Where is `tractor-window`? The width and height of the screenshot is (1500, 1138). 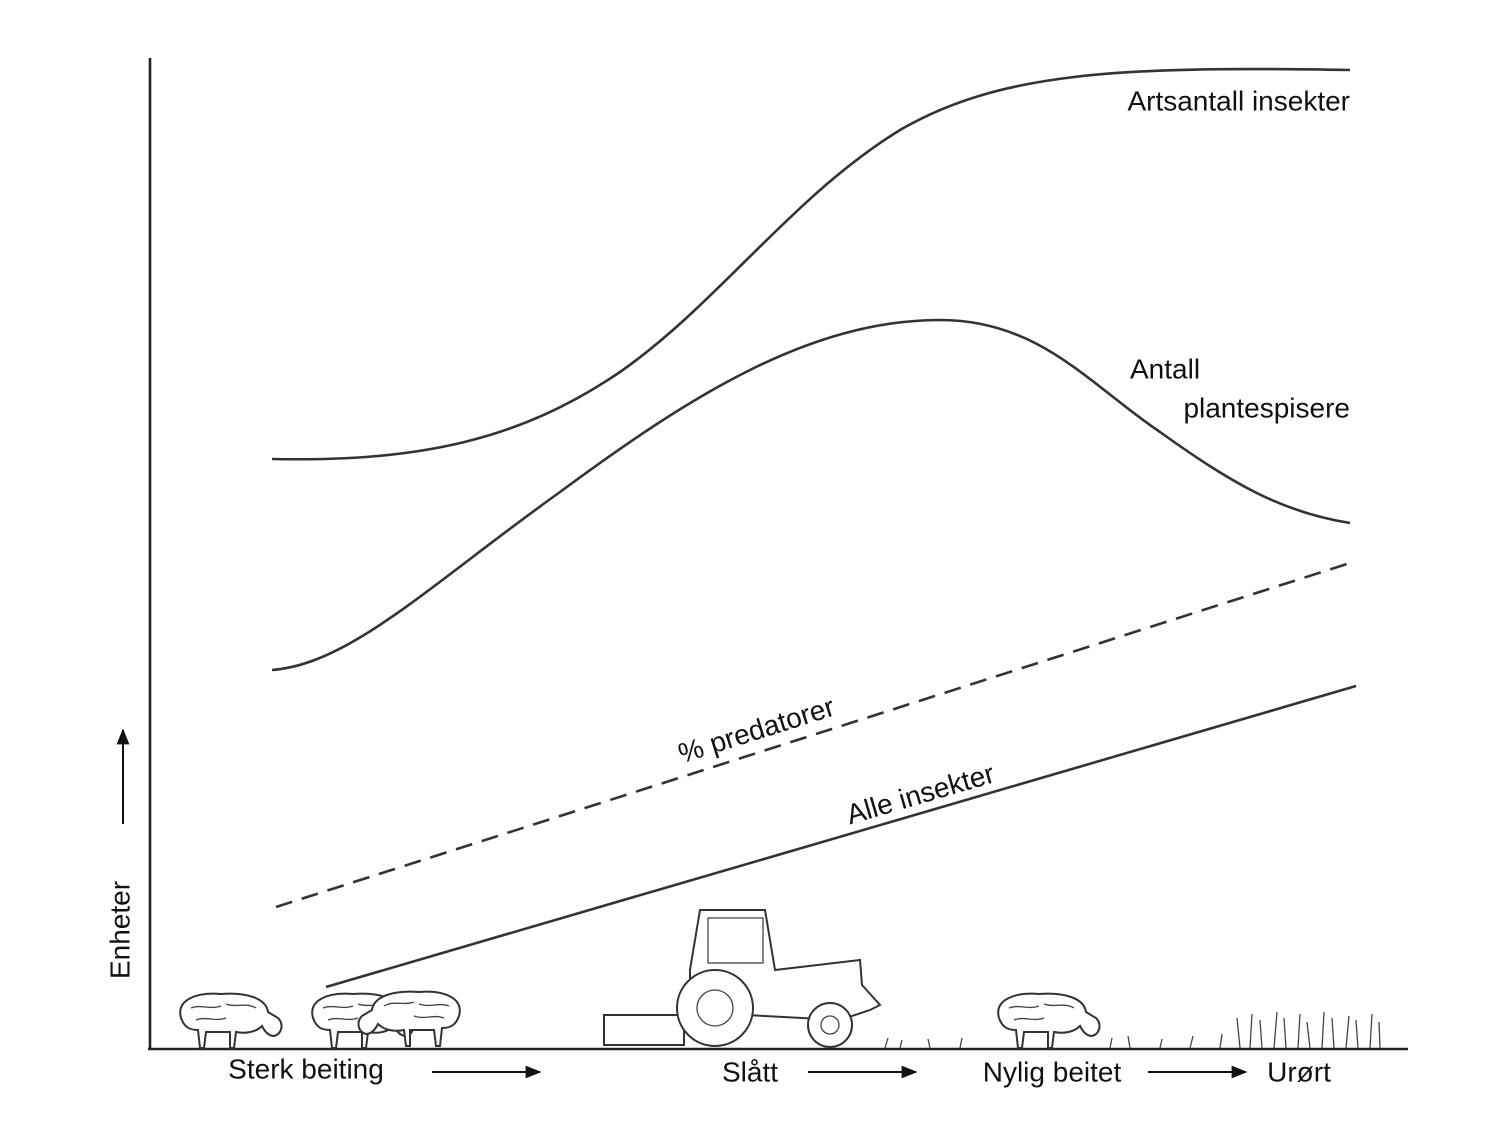
tractor-window is located at coordinates (735, 940).